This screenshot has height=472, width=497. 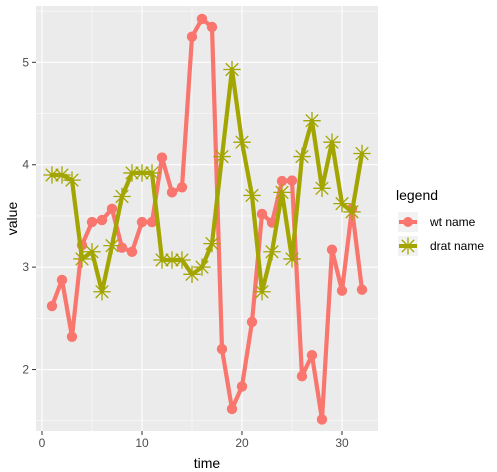 What do you see at coordinates (25, 62) in the screenshot?
I see `y-tick-label: 5` at bounding box center [25, 62].